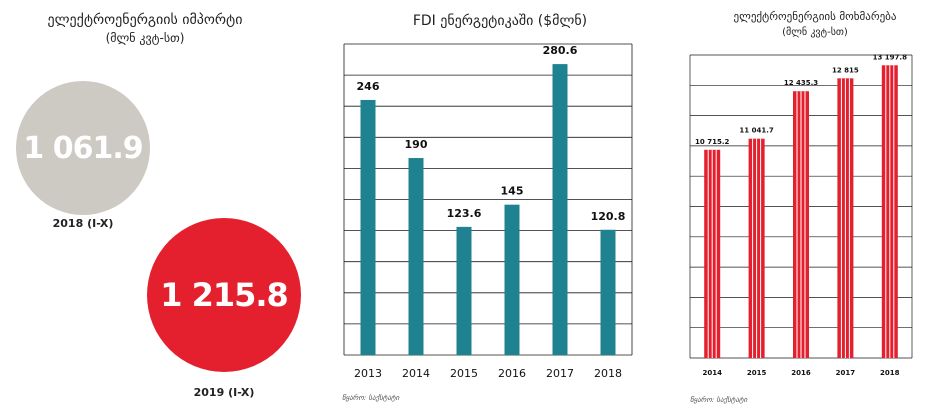 Image resolution: width=950 pixels, height=410 pixels. Describe the element at coordinates (368, 86) in the screenshot. I see `fdi-bar-label: 246` at that location.